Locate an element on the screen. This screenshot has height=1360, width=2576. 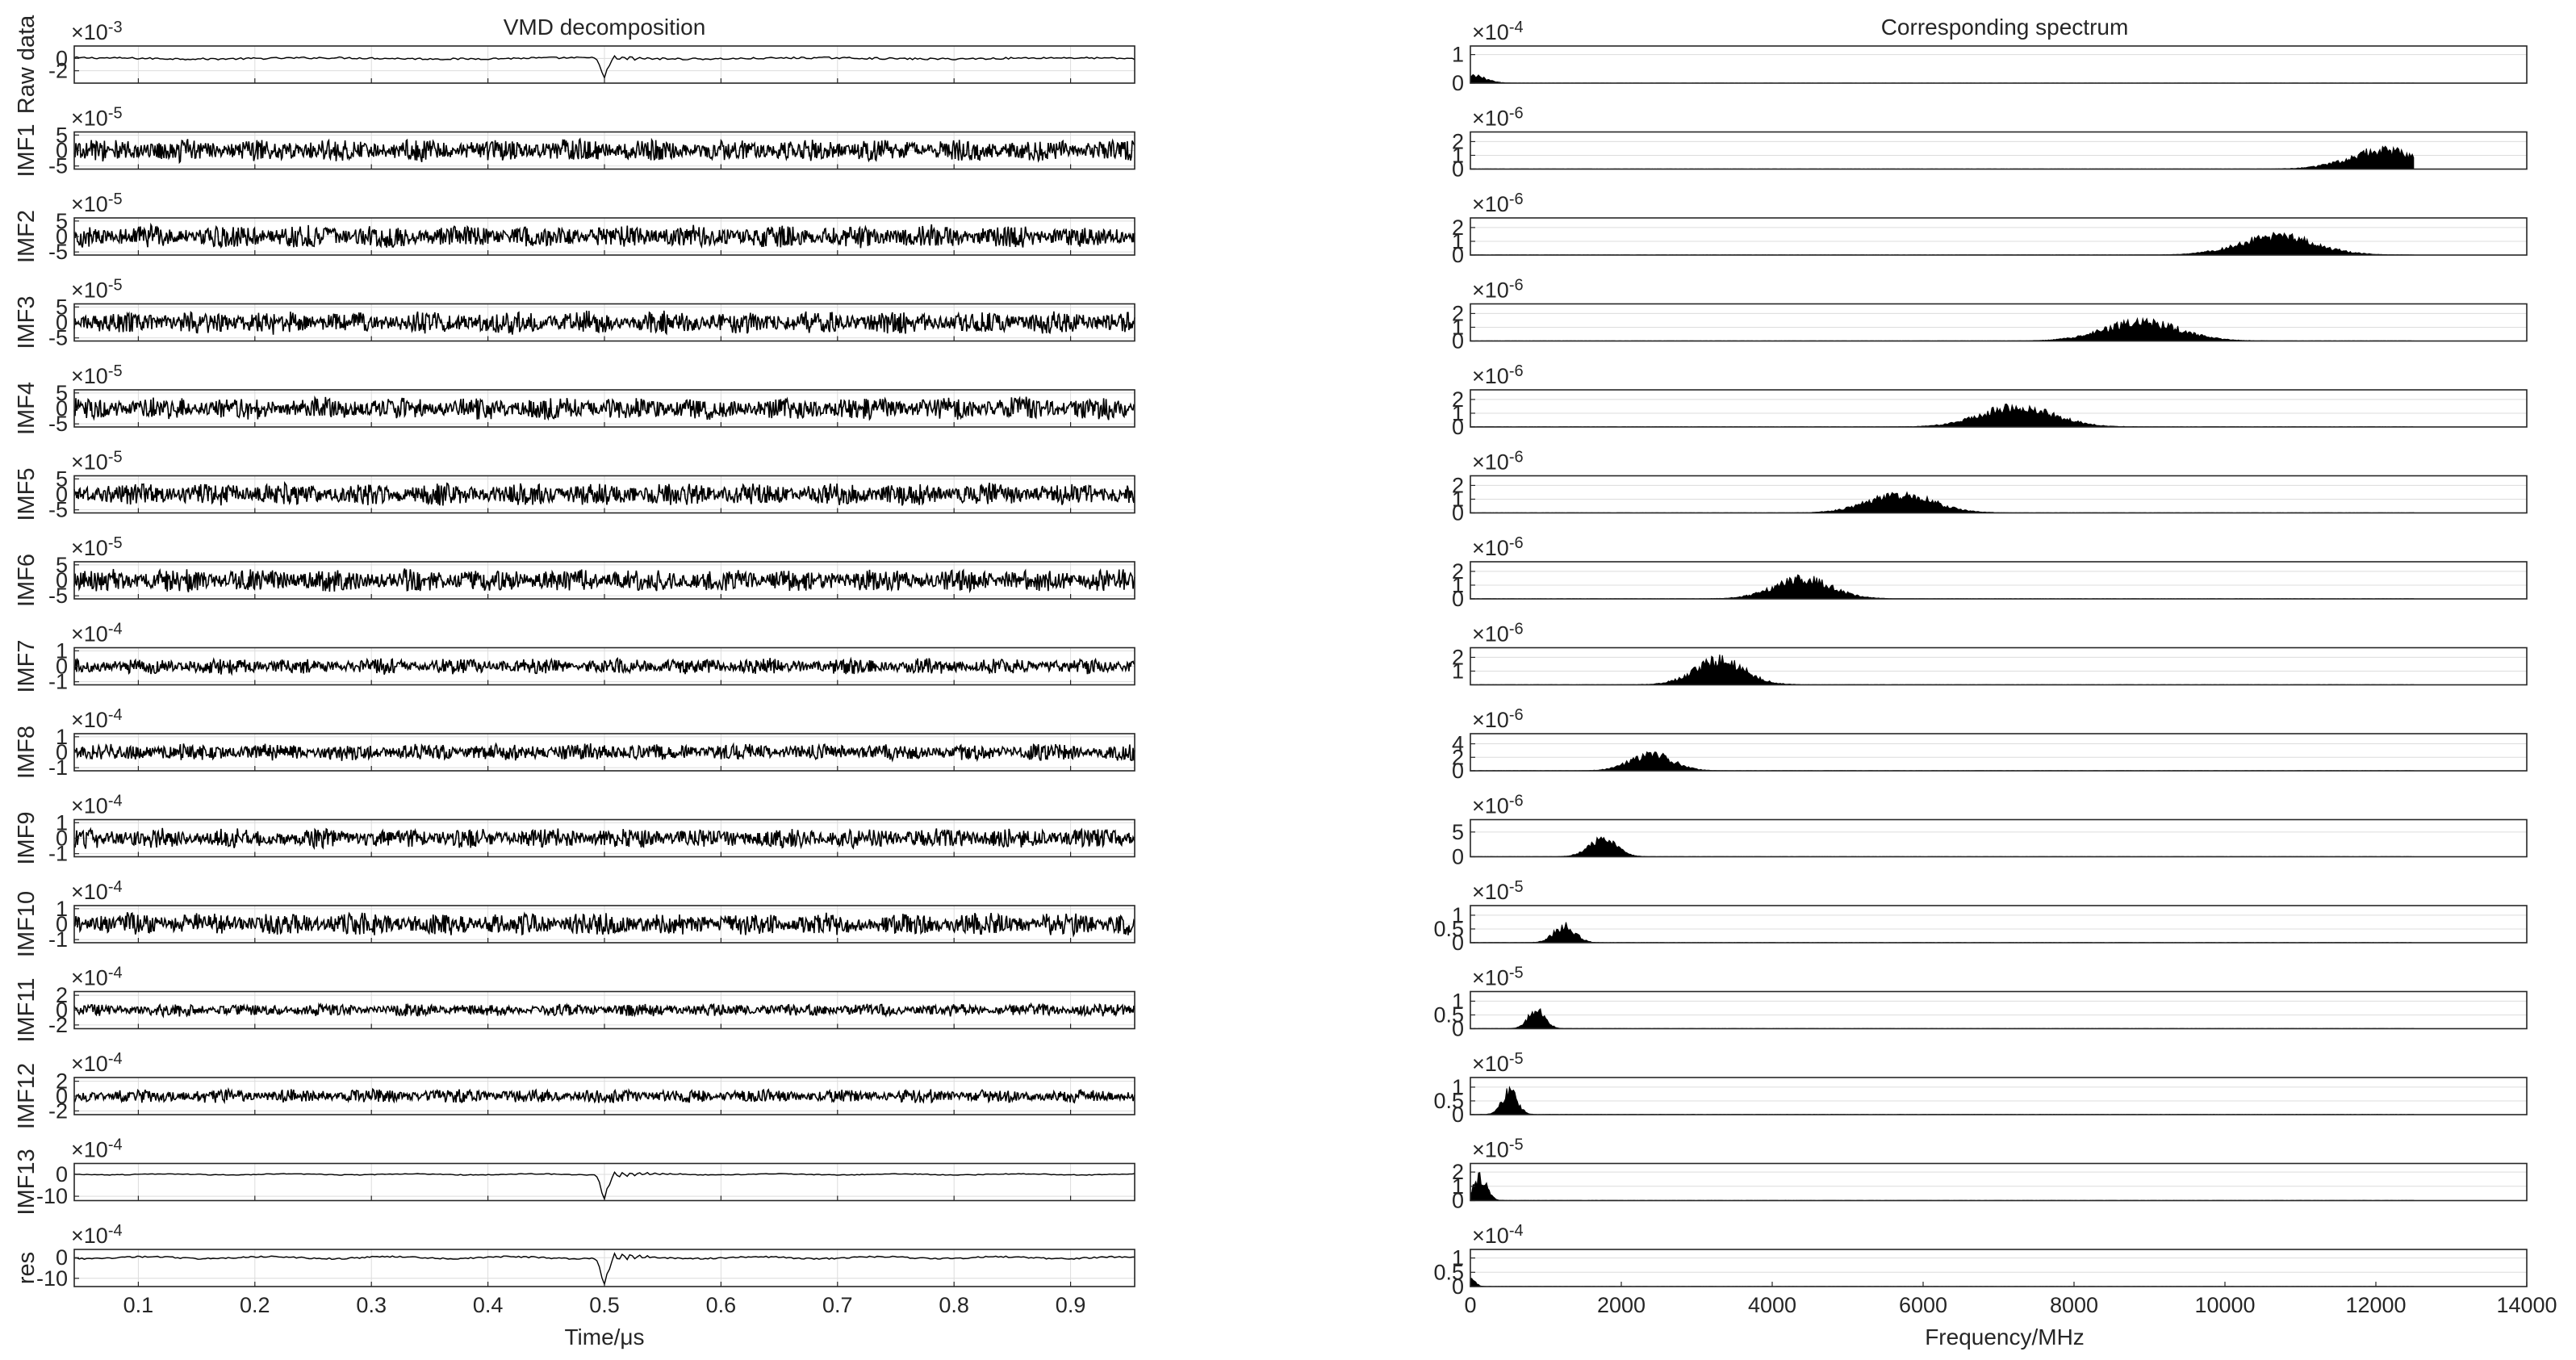
x-tick-label: 2000 is located at coordinates (1621, 1305).